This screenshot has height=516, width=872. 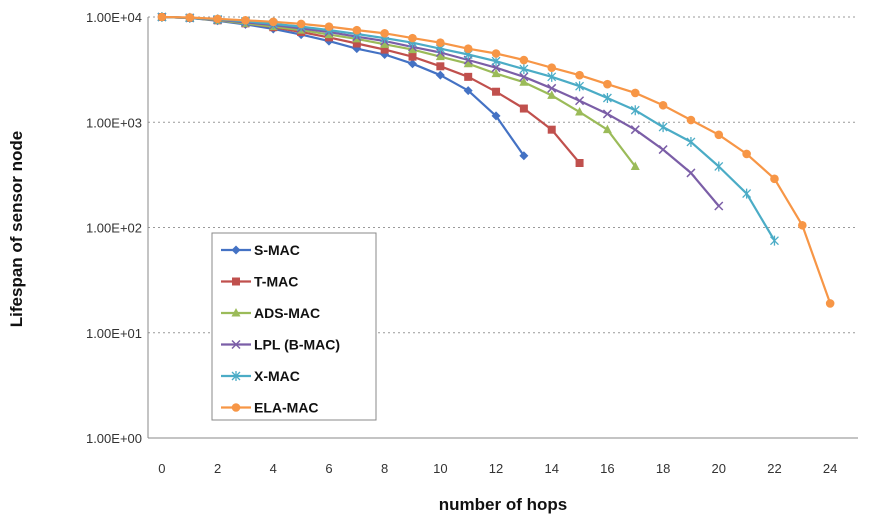 What do you see at coordinates (440, 468) in the screenshot?
I see `x-tick-label: 10` at bounding box center [440, 468].